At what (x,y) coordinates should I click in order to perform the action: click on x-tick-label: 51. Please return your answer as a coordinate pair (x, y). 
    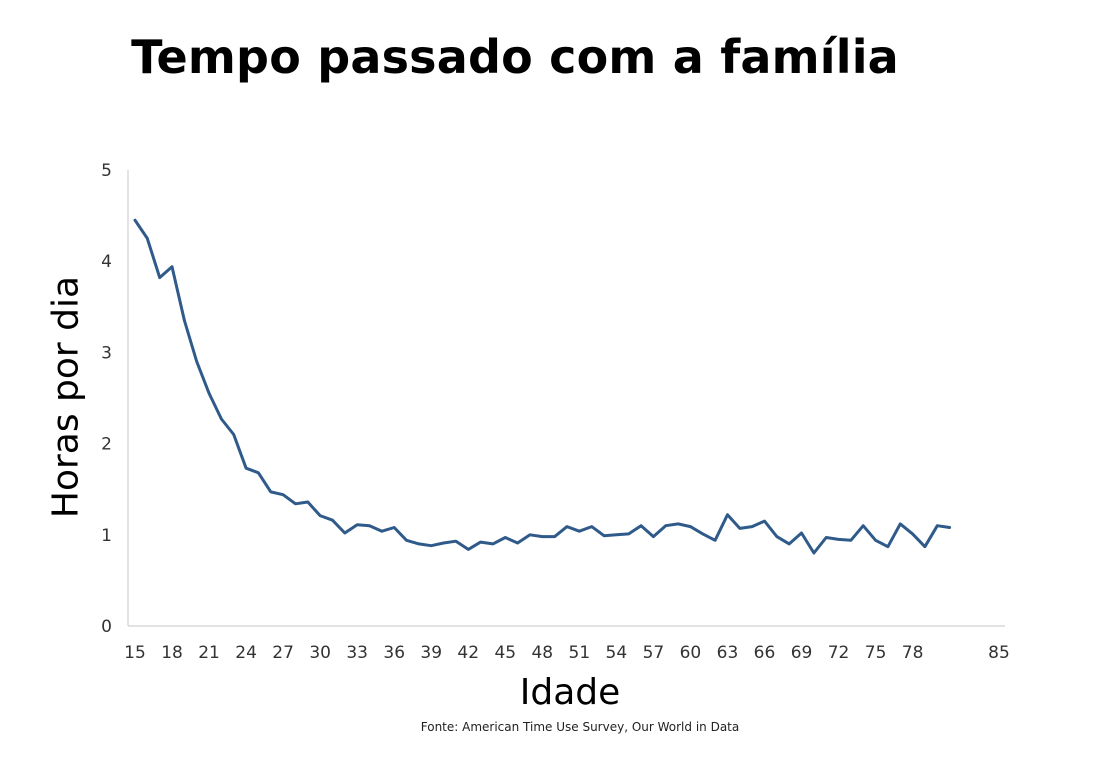
    Looking at the image, I should click on (580, 653).